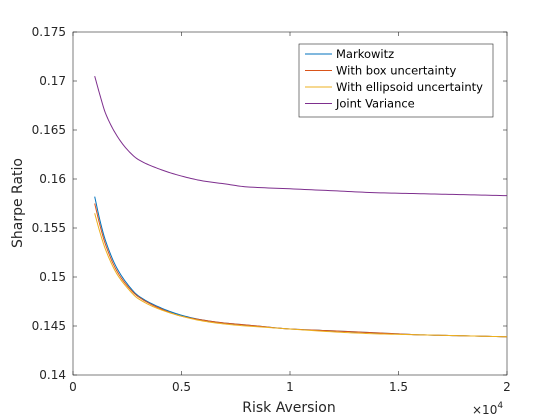  Describe the element at coordinates (500, 406) in the screenshot. I see `x-axis-exponent-power: 4` at that location.